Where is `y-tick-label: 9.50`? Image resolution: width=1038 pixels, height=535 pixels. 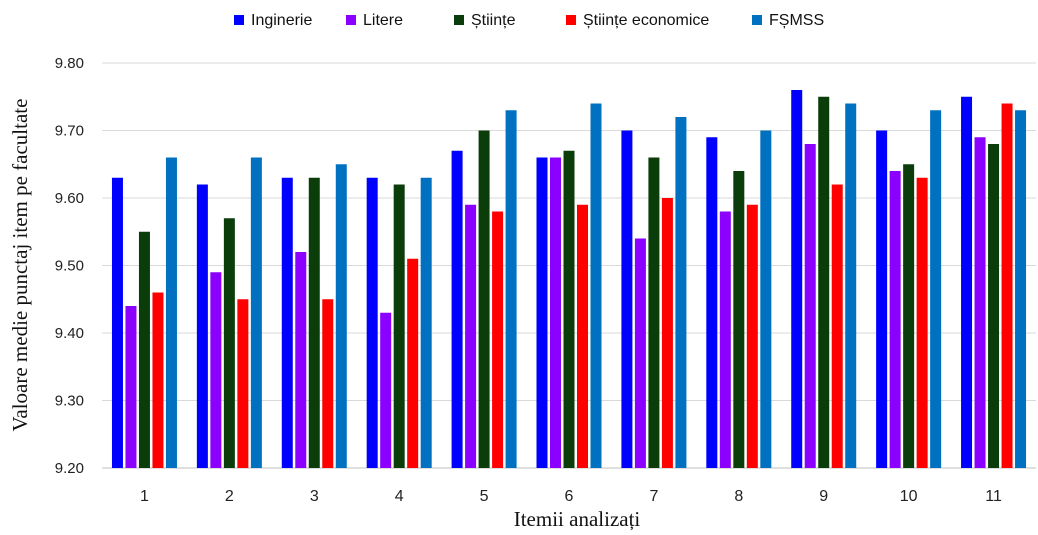 y-tick-label: 9.50 is located at coordinates (69, 266).